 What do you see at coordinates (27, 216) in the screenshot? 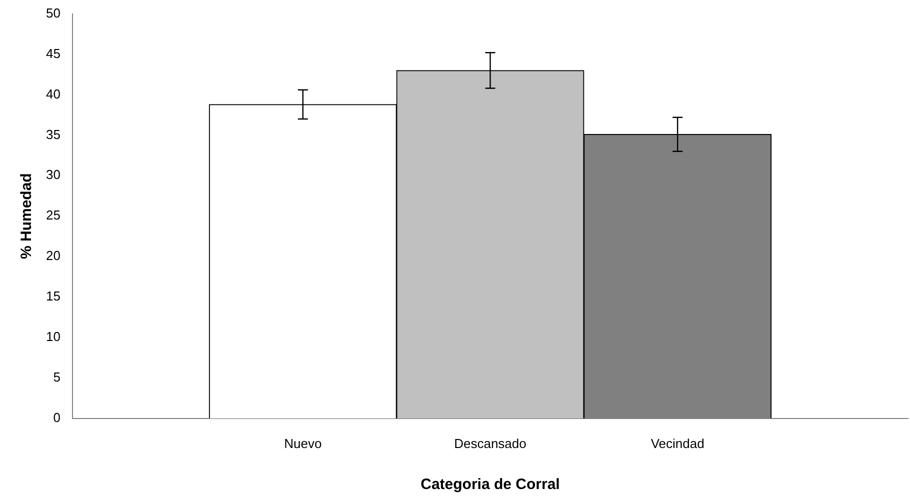
I see `y-axis-title: % Humedad` at bounding box center [27, 216].